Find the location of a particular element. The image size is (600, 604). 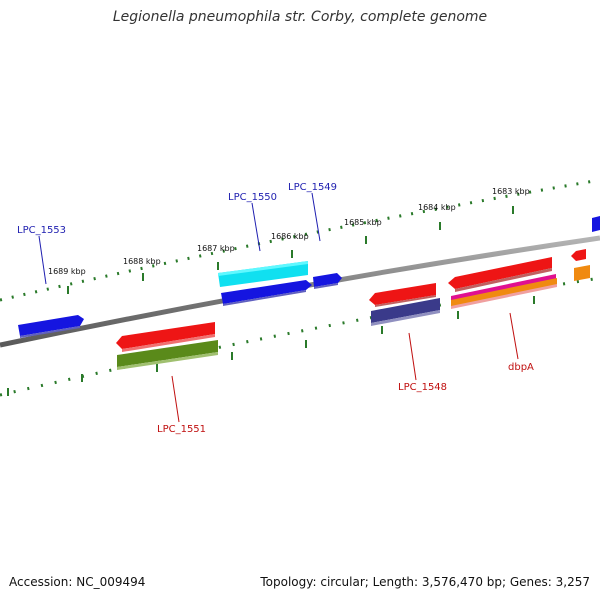

callout-lpc1548 is located at coordinates (412, 356).